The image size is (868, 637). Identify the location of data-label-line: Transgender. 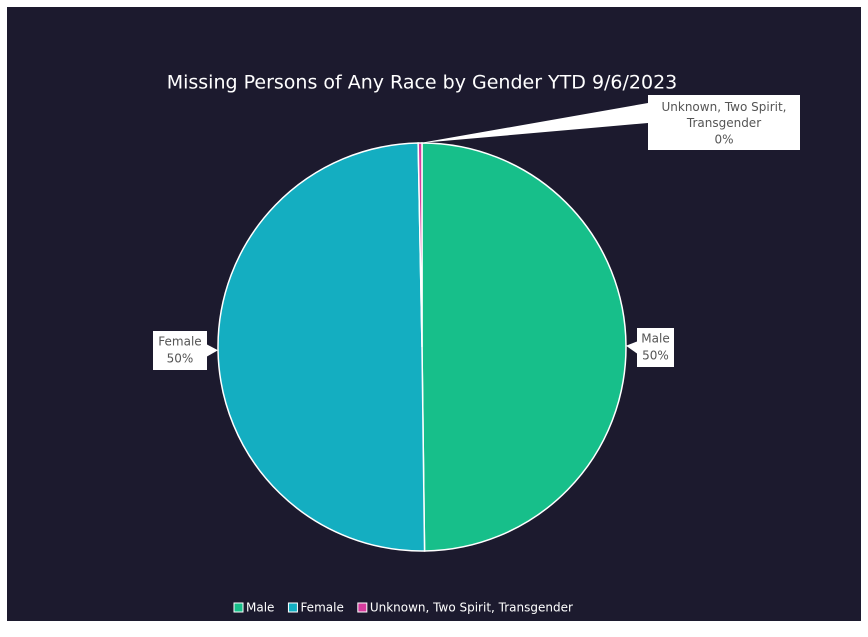
(723, 123).